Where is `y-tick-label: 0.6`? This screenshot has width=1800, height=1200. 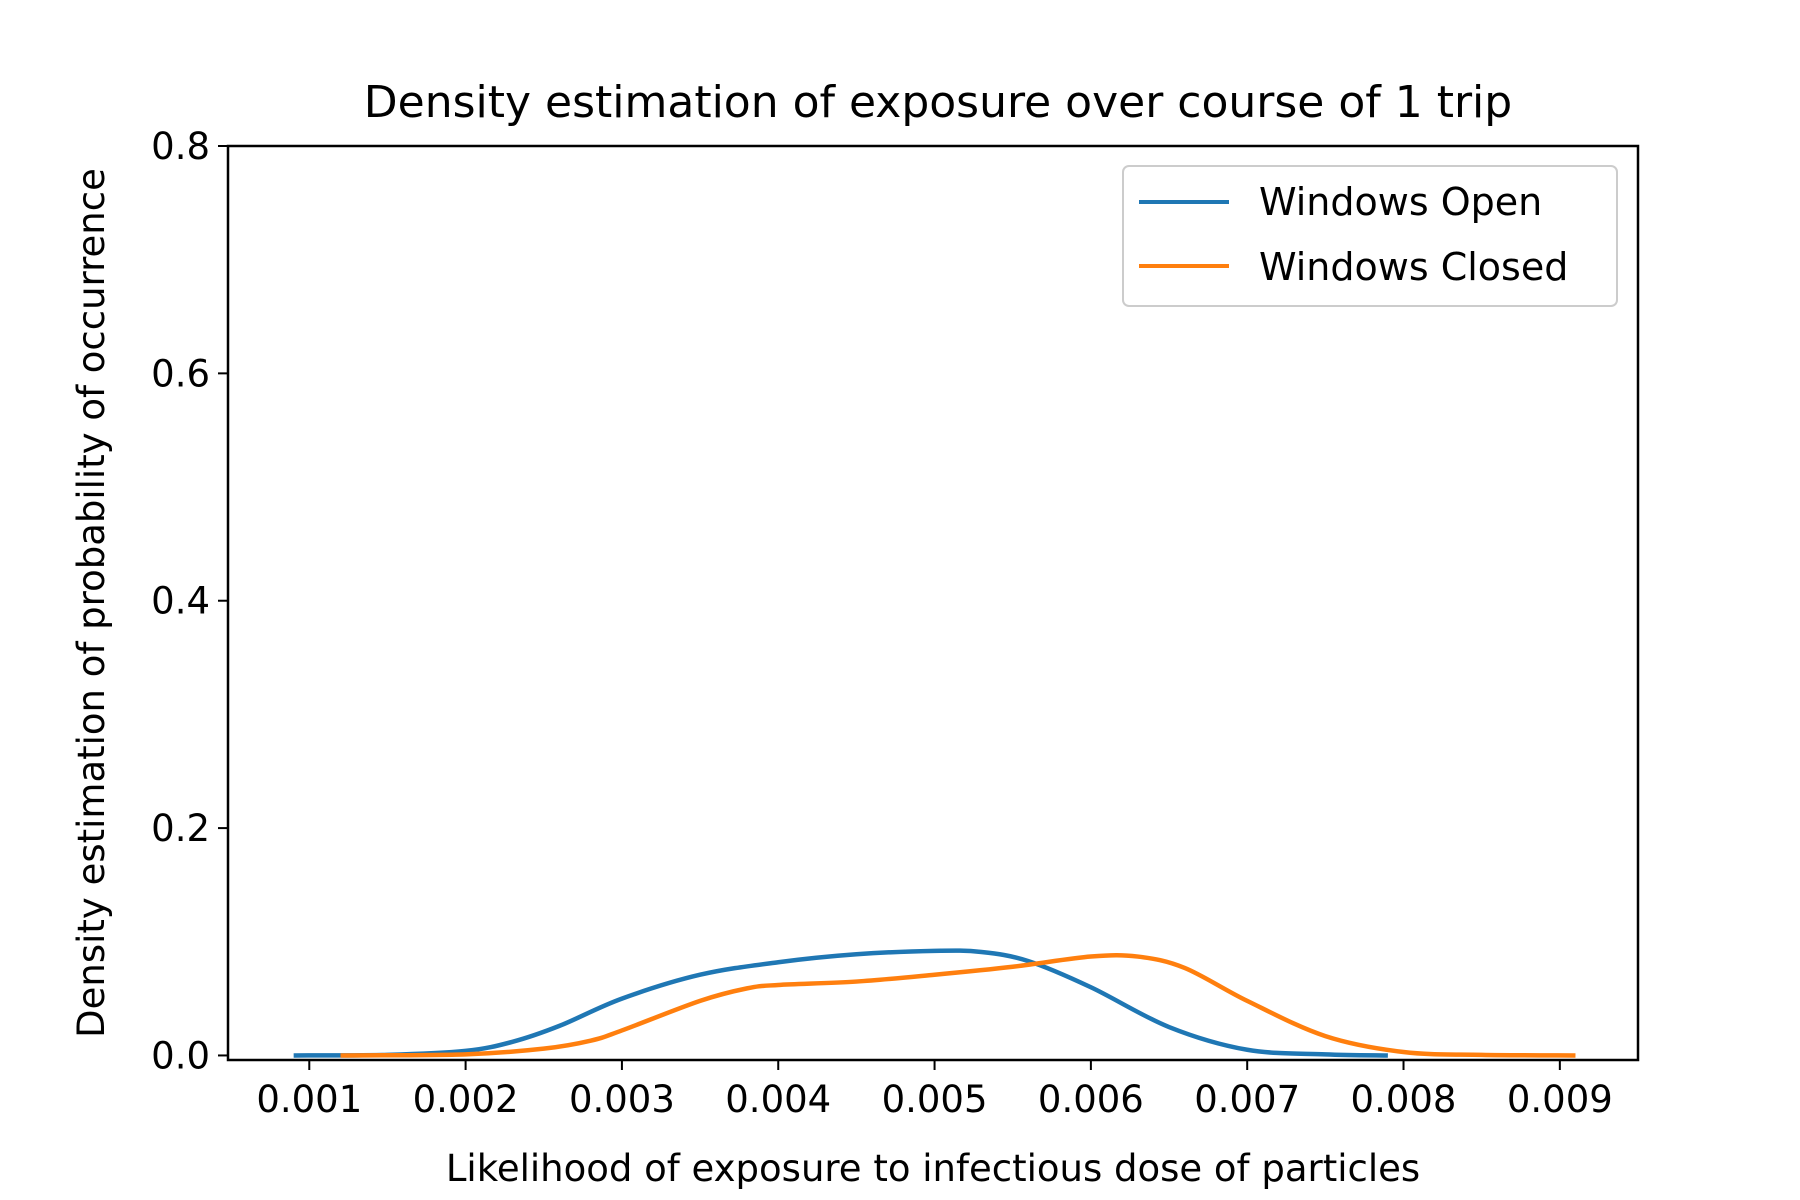
y-tick-label: 0.6 is located at coordinates (180, 373).